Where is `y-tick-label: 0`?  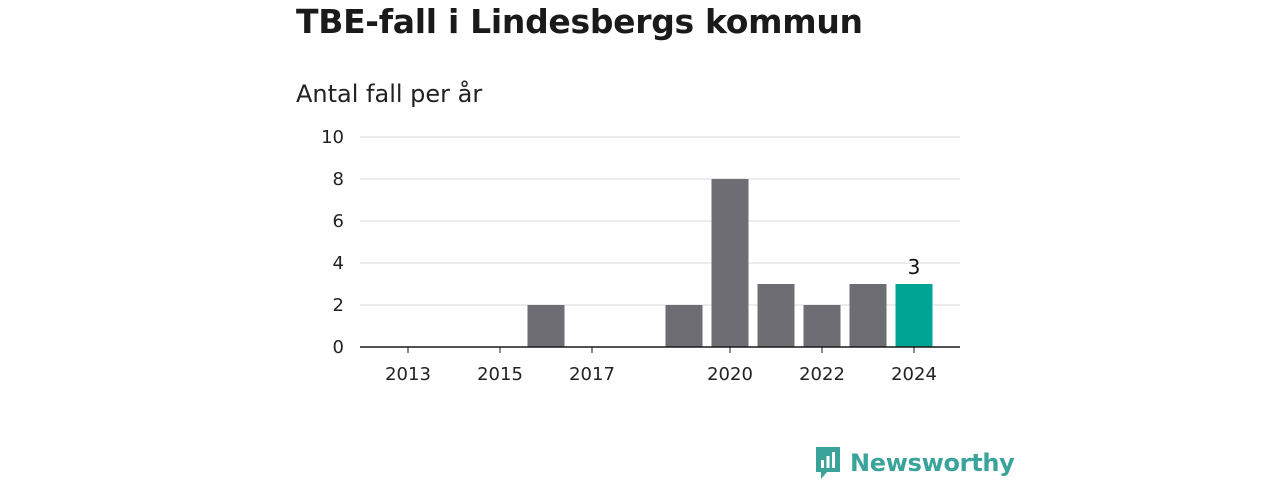 y-tick-label: 0 is located at coordinates (338, 347).